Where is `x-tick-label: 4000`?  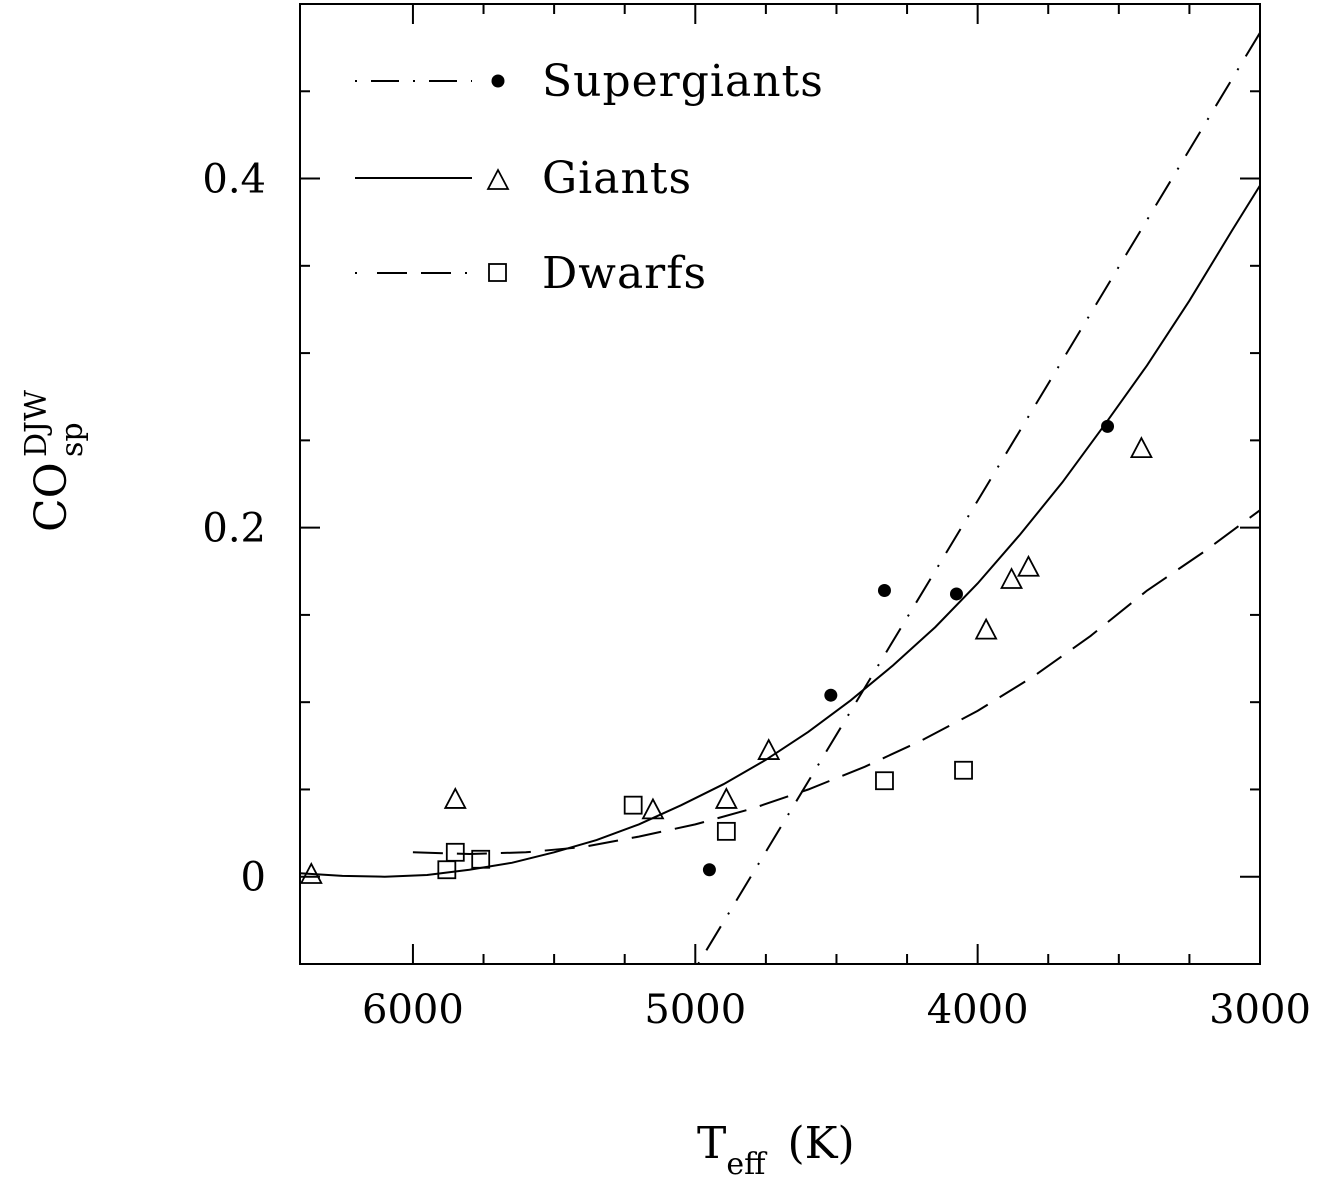 x-tick-label: 4000 is located at coordinates (978, 1010).